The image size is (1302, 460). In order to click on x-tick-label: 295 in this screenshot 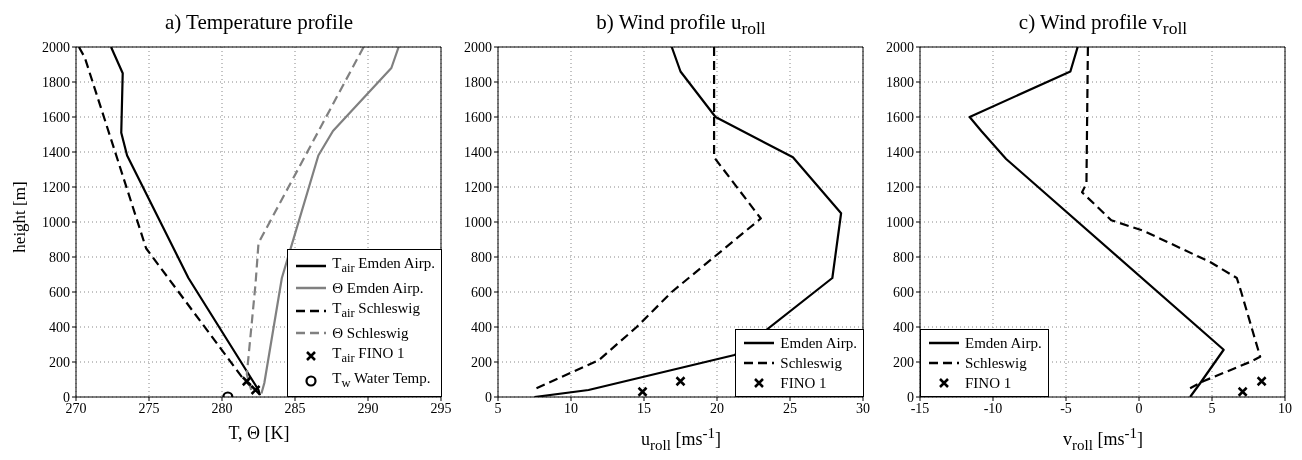, I will do `click(441, 408)`.